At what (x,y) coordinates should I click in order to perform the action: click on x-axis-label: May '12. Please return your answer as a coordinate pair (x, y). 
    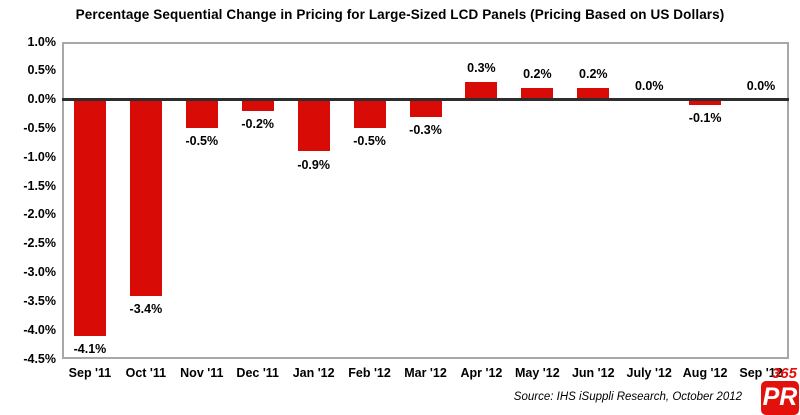
    Looking at the image, I should click on (537, 373).